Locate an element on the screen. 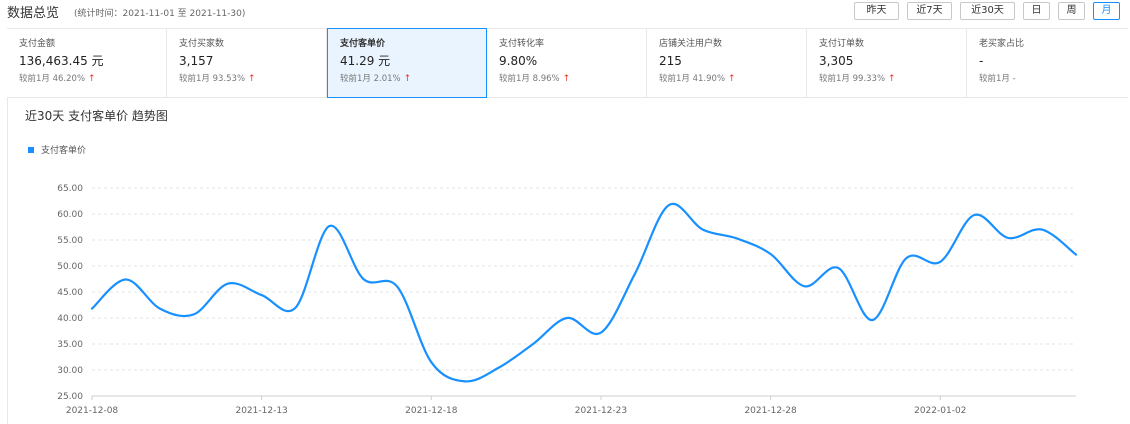  x-tick-label: 2021-12-08 is located at coordinates (92, 411).